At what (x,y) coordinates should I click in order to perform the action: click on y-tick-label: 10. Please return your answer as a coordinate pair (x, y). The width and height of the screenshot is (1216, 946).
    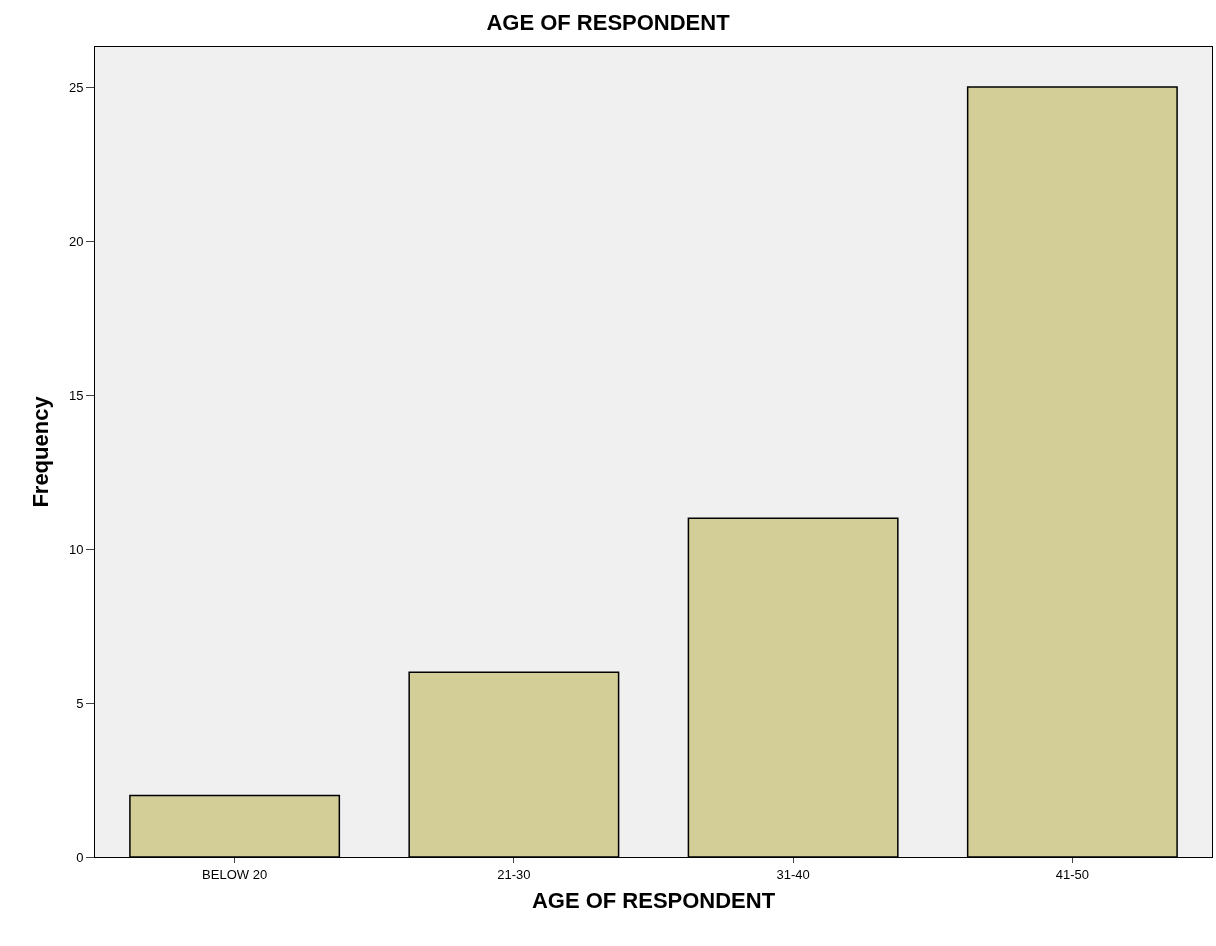
    Looking at the image, I should click on (76, 549).